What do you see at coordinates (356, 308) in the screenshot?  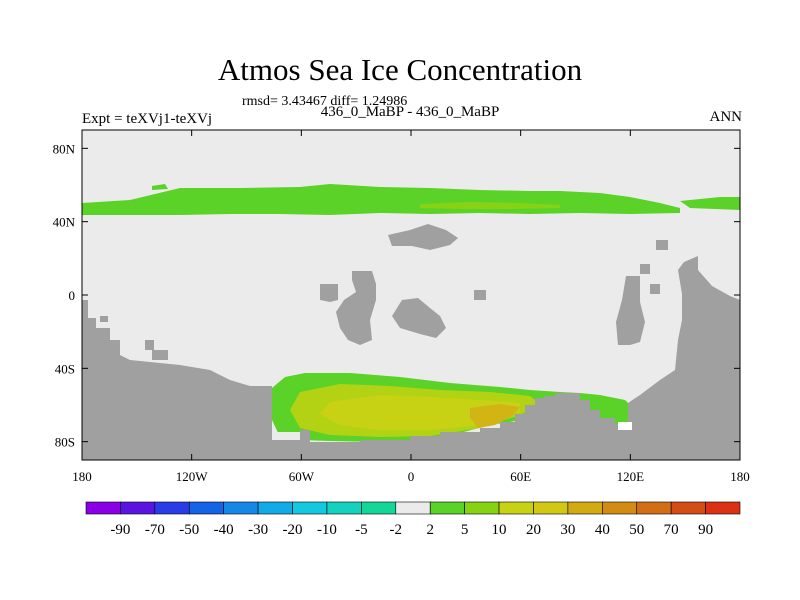 I see `island-central` at bounding box center [356, 308].